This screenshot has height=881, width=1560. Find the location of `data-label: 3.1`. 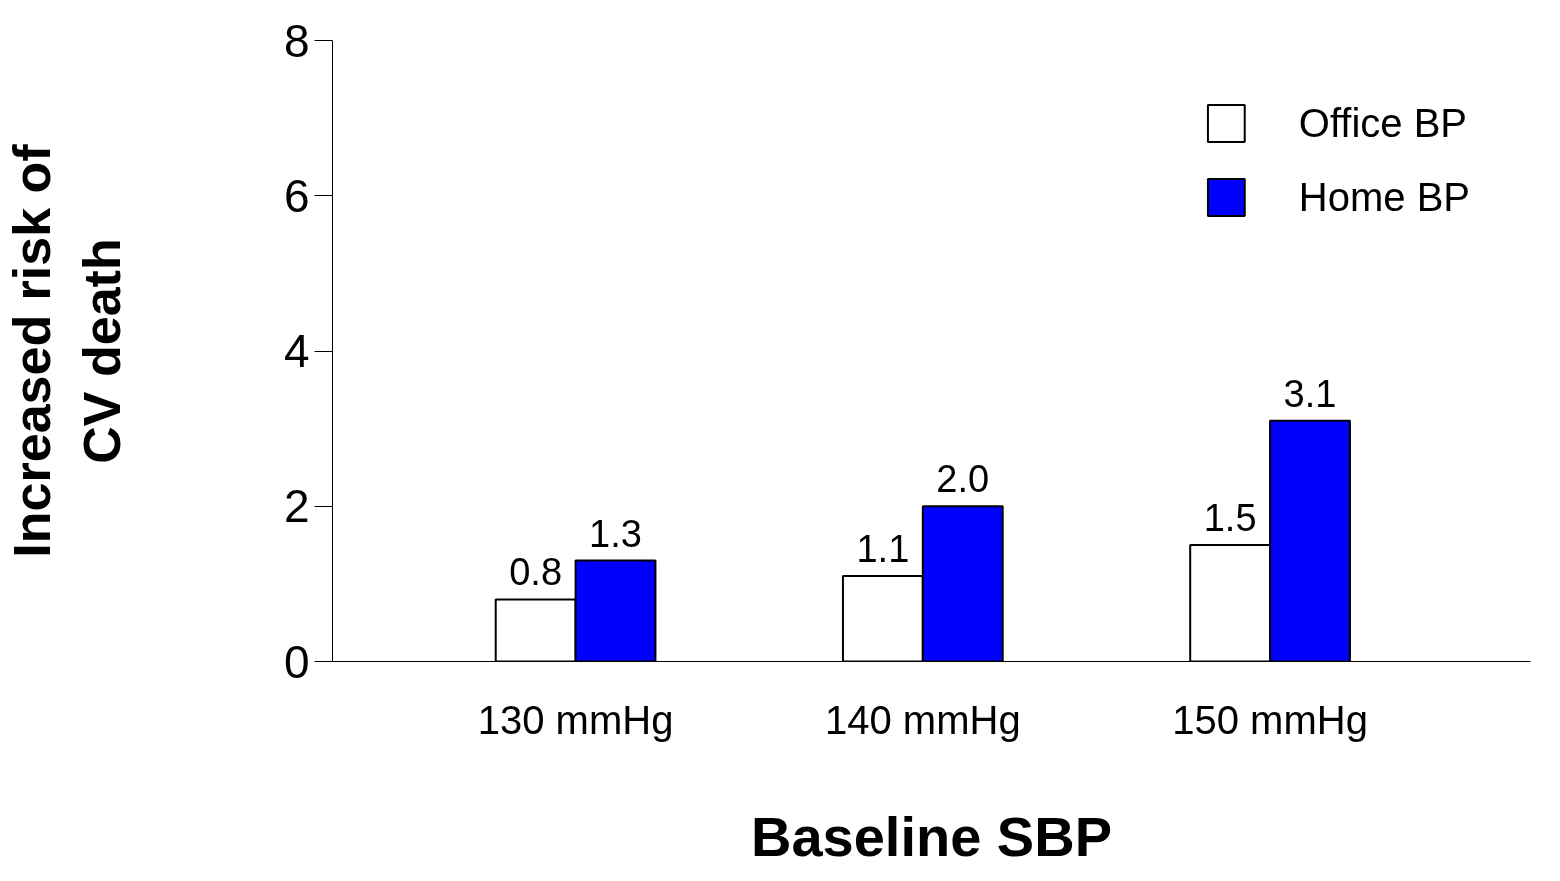

data-label: 3.1 is located at coordinates (1310, 393).